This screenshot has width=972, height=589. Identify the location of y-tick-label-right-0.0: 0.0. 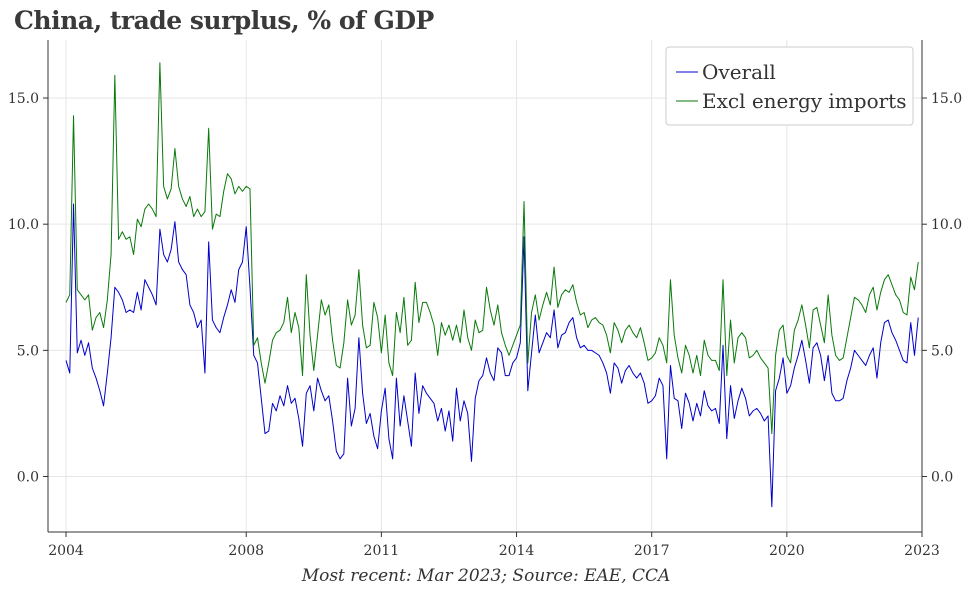
(942, 477).